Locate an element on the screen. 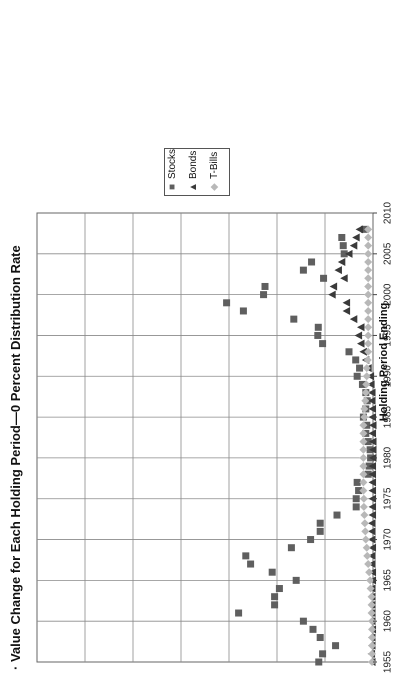 The image size is (408, 679). year-tick-label: 1955 is located at coordinates (388, 661).